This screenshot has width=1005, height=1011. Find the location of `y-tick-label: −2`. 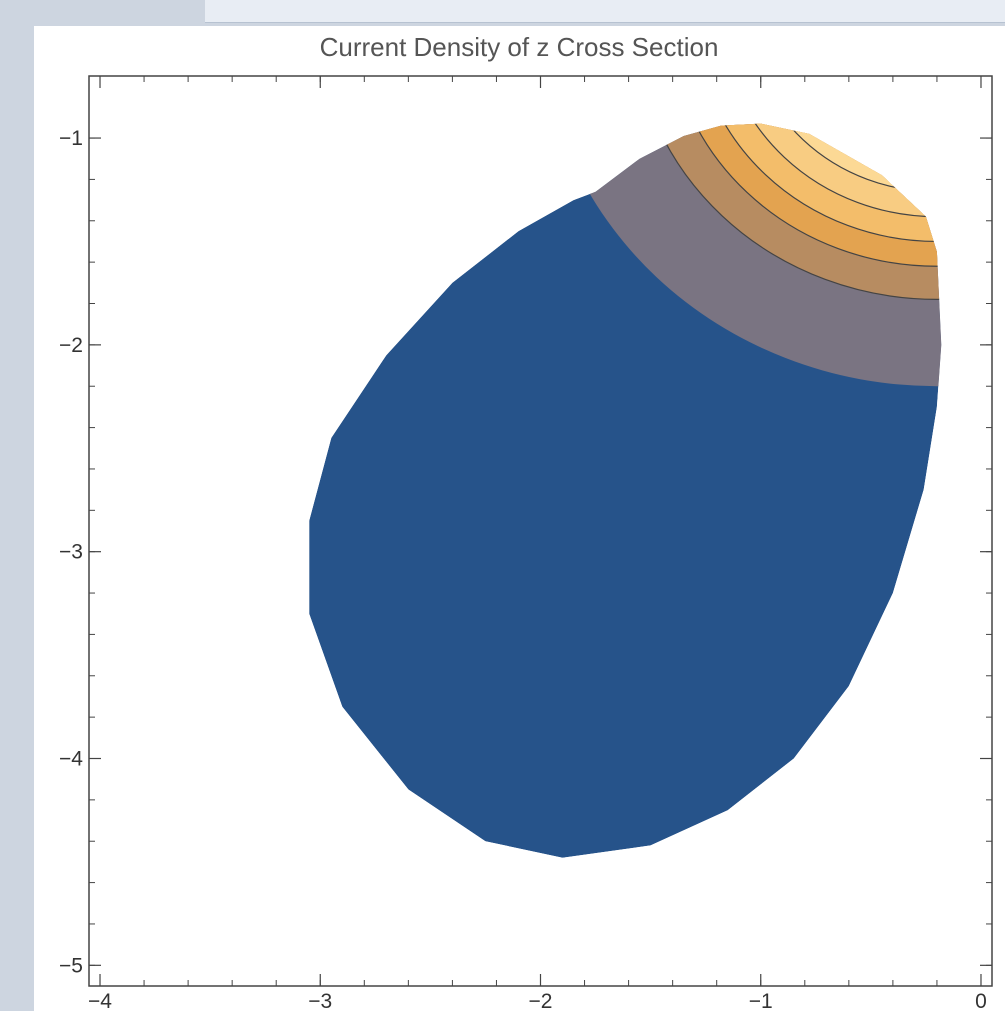

y-tick-label: −2 is located at coordinates (71, 345).